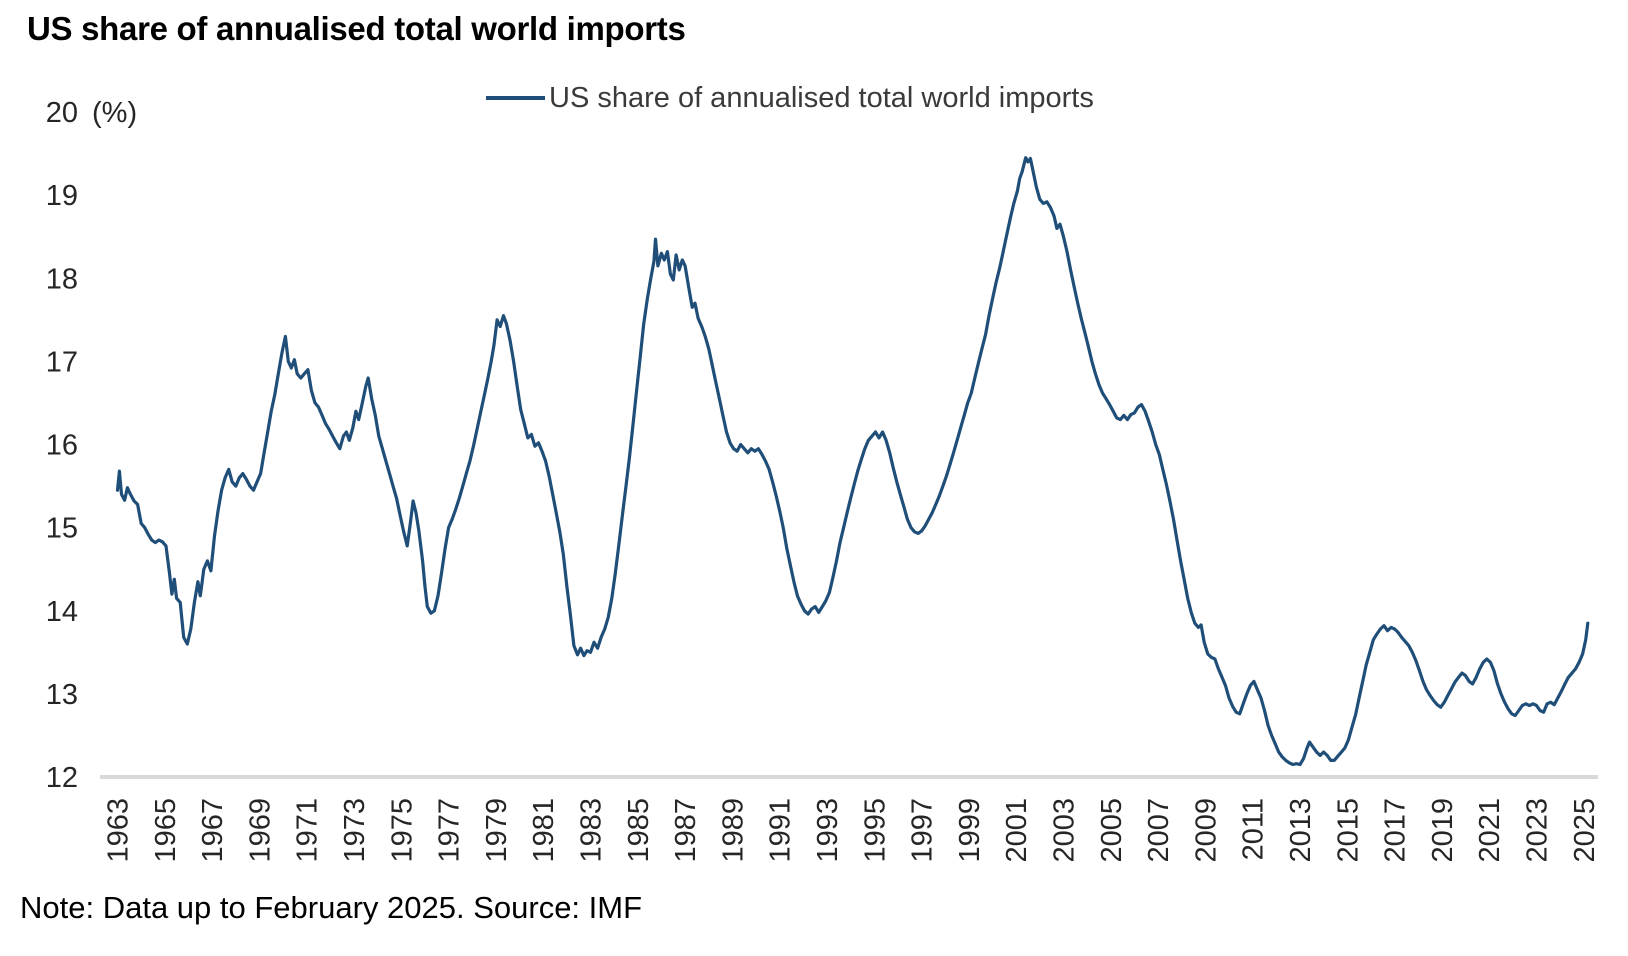  What do you see at coordinates (355, 830) in the screenshot?
I see `x-axis-tick-label: 1973` at bounding box center [355, 830].